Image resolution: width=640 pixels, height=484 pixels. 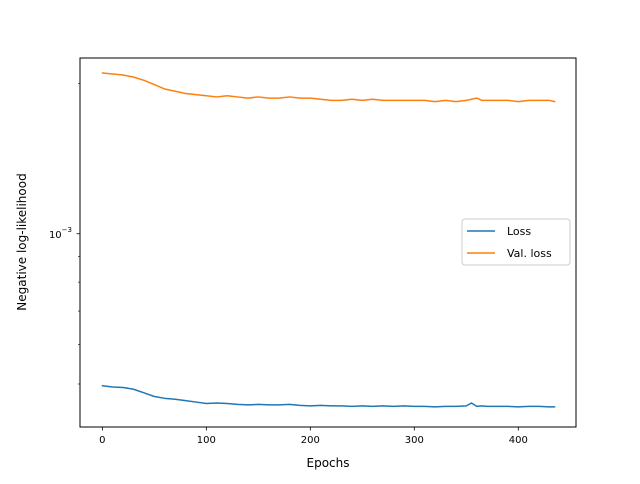 What do you see at coordinates (518, 440) in the screenshot?
I see `x-tick-label: 400` at bounding box center [518, 440].